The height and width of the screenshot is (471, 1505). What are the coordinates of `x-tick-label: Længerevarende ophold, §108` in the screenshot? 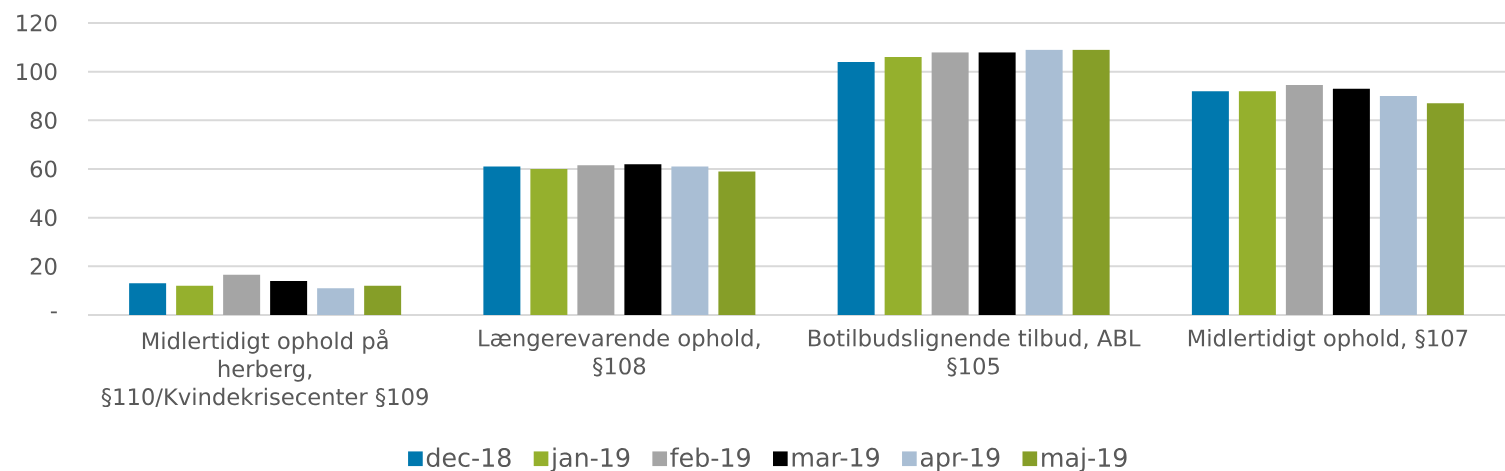 It's located at (619, 353).